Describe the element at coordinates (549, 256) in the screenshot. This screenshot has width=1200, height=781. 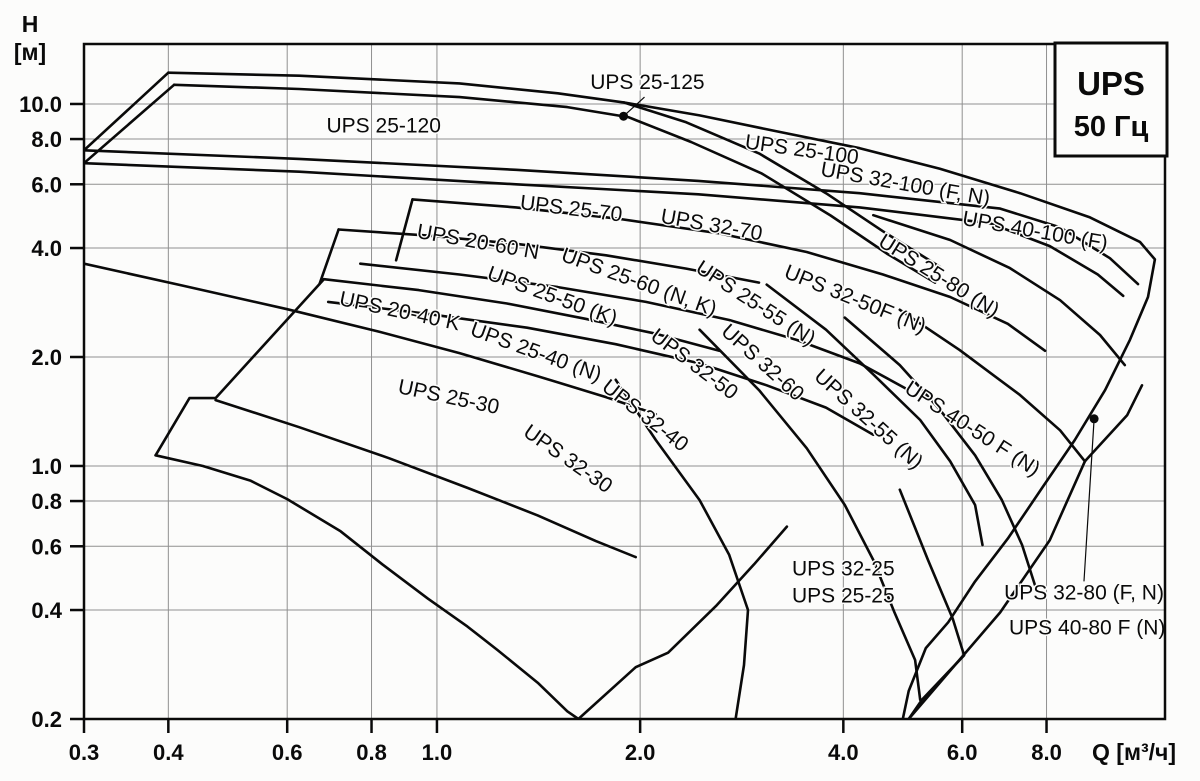
I see `curve-band-20-60-top` at that location.